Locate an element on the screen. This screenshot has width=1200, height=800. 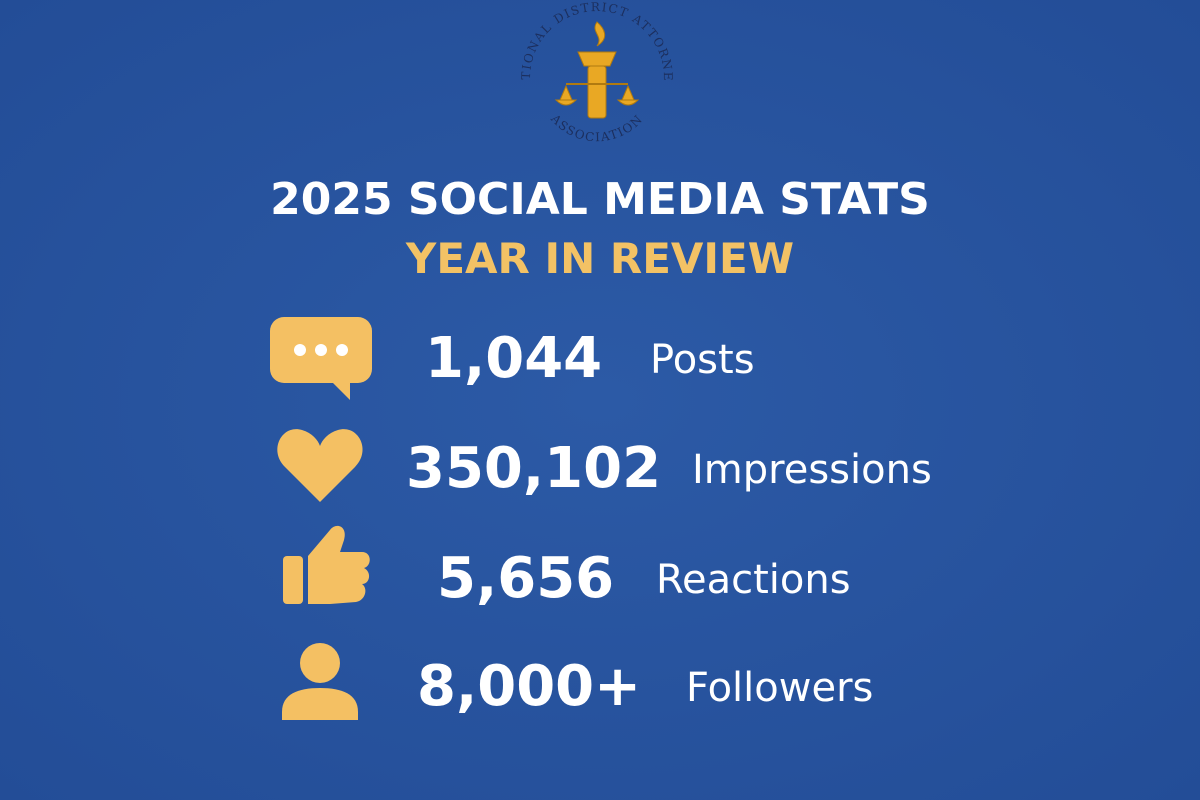
stat-row: 1,044 Posts is located at coordinates (590, 358).